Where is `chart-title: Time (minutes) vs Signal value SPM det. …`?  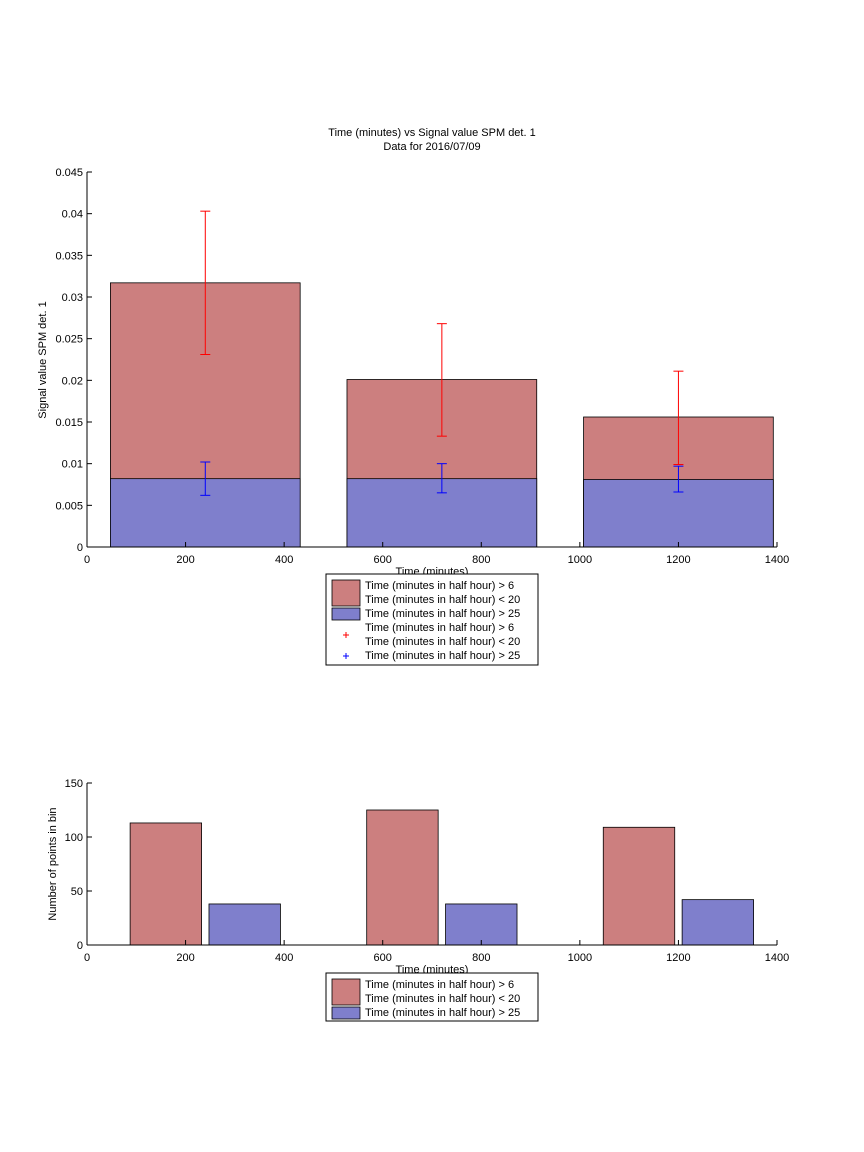
chart-title: Time (minutes) vs Signal value SPM det. … is located at coordinates (431, 133).